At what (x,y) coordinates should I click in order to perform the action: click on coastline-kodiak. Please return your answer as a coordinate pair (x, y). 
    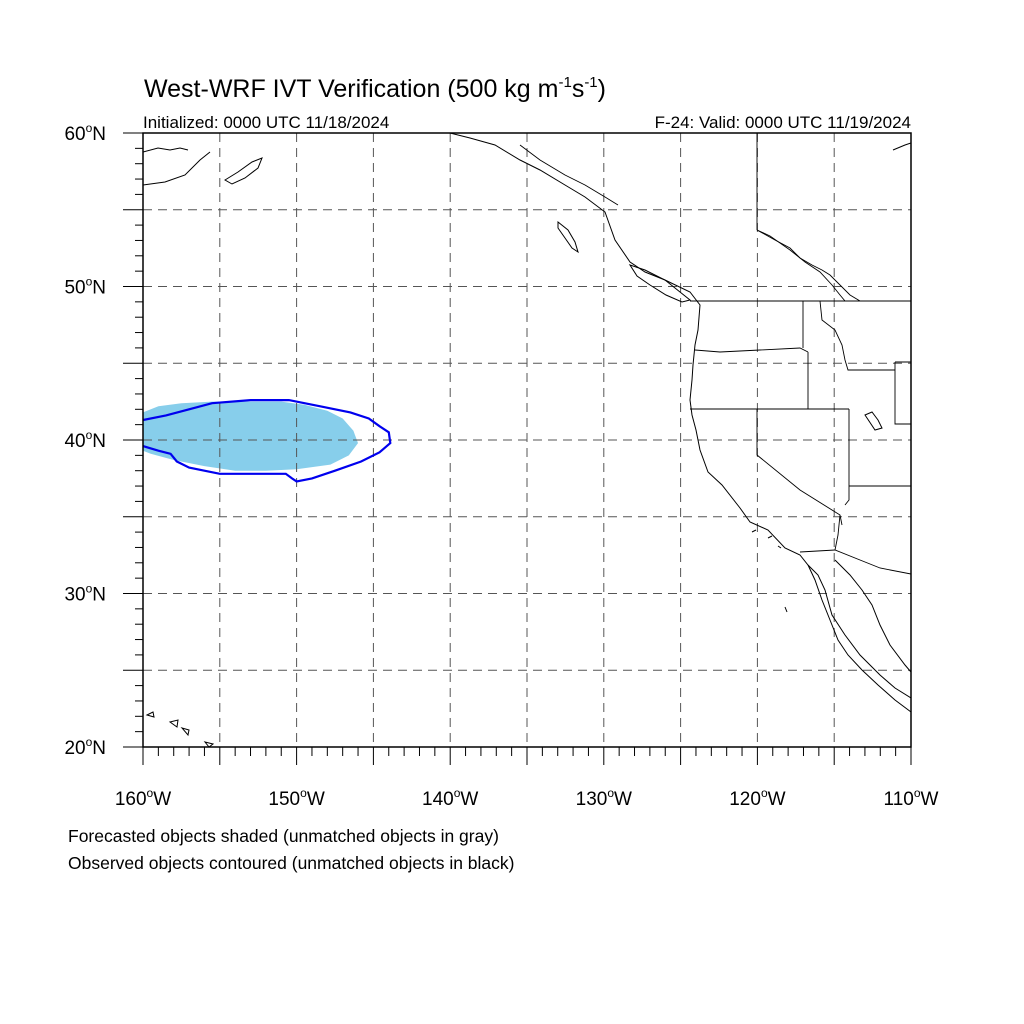
    Looking at the image, I should click on (243, 171).